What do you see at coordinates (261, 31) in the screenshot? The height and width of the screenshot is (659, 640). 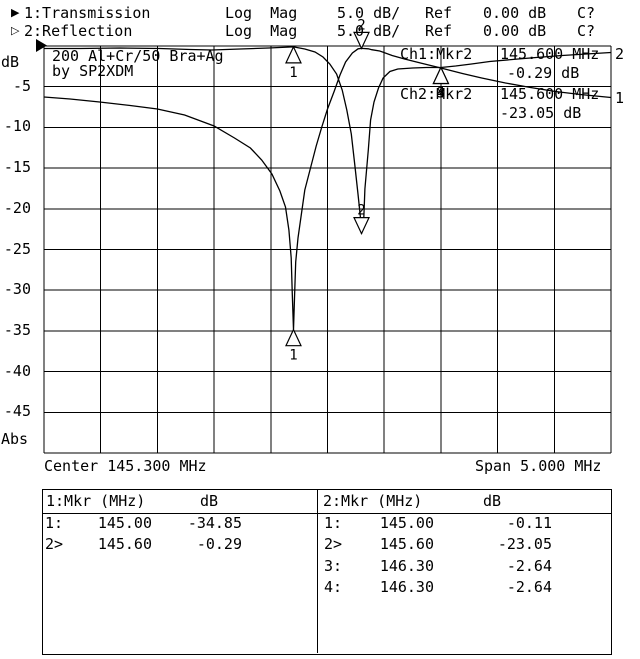 I see `channel2-format: Log Mag` at bounding box center [261, 31].